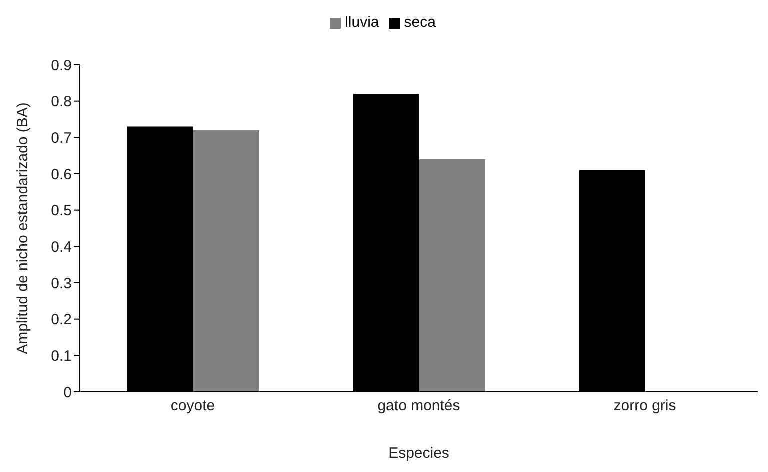  What do you see at coordinates (645, 406) in the screenshot?
I see `x-tick-label: zorro gris` at bounding box center [645, 406].